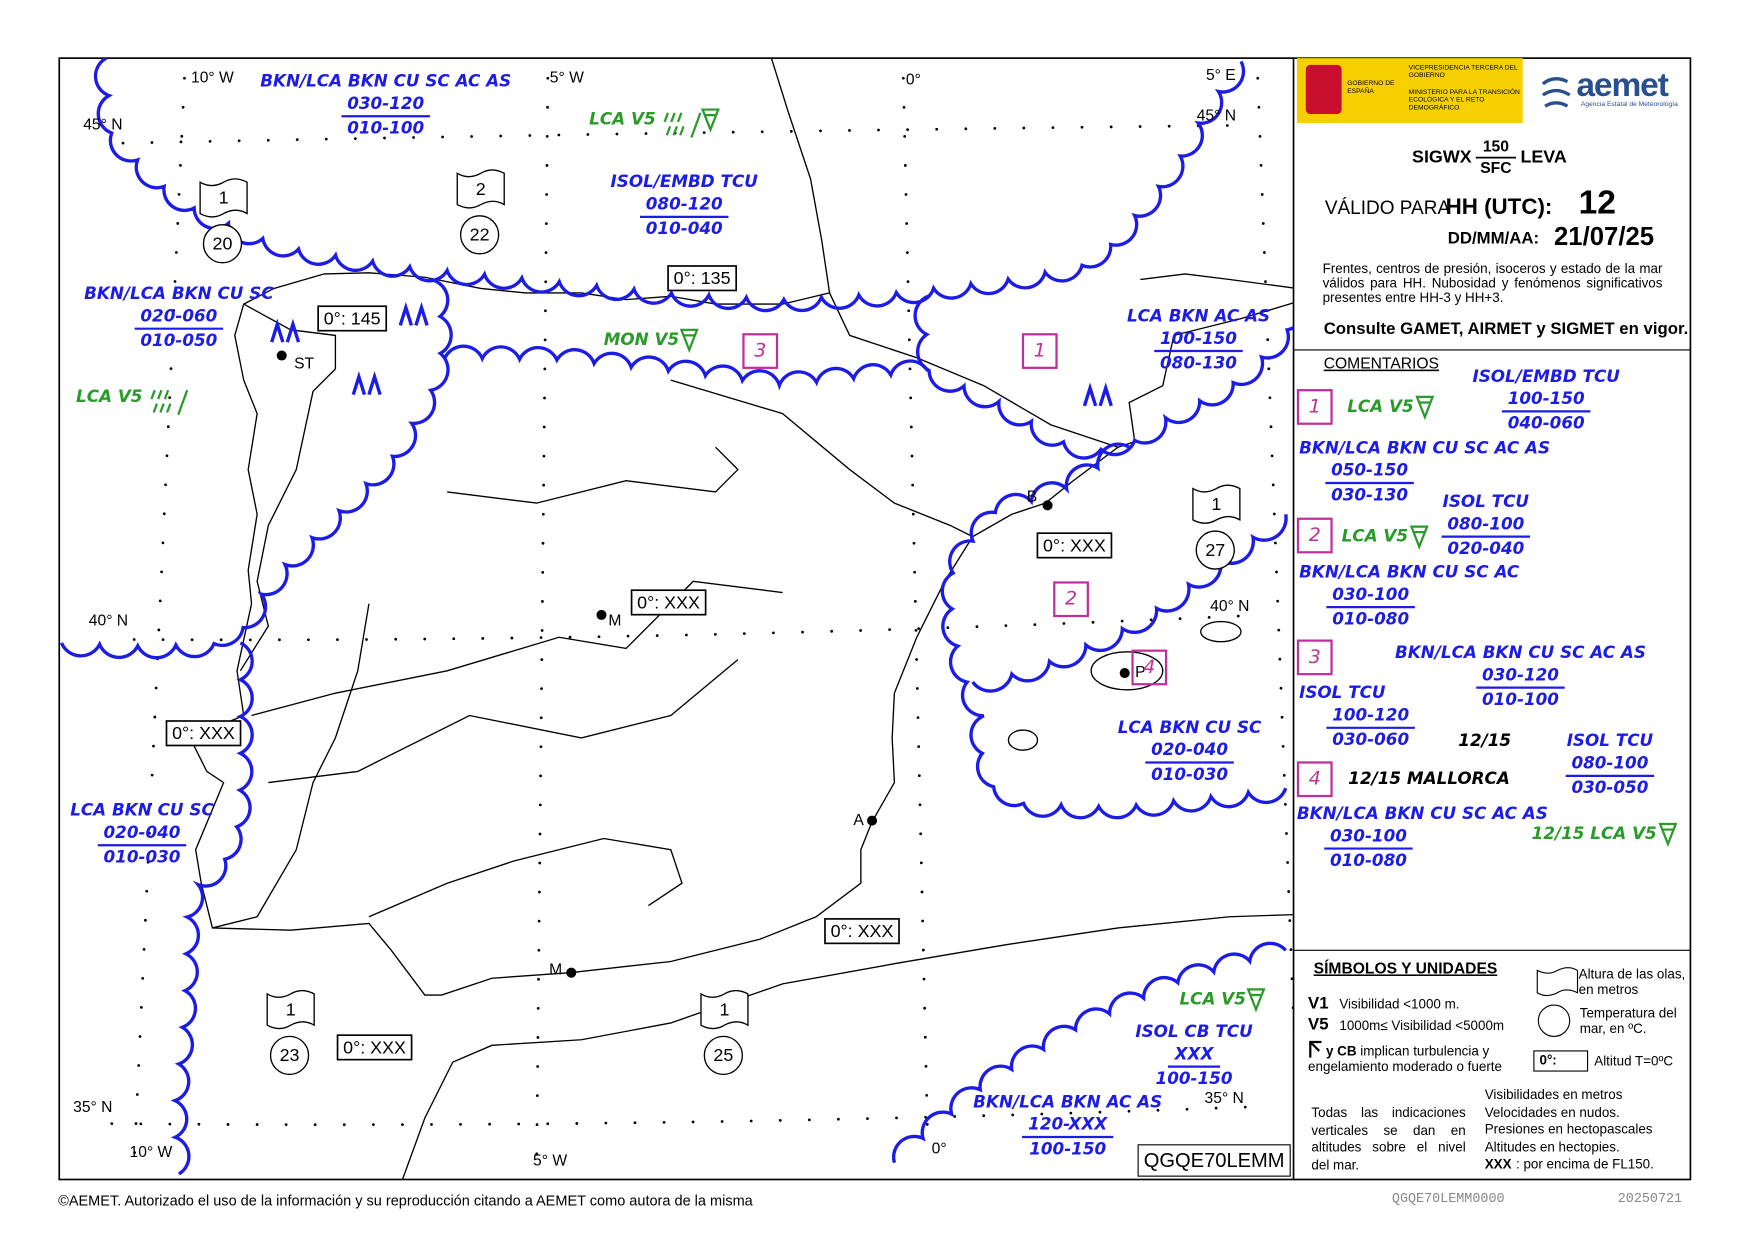  What do you see at coordinates (1499, 206) in the screenshot?
I see `hour-label: HH (UTC):` at bounding box center [1499, 206].